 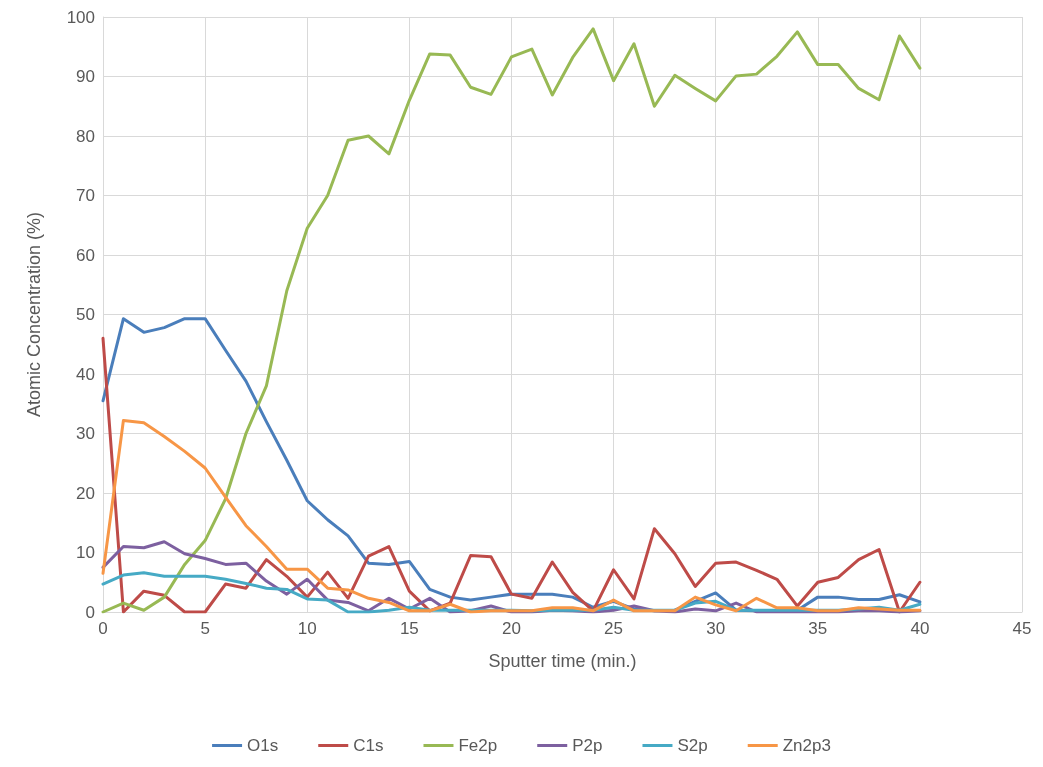 I want to click on x-tick-label: 40, so click(x=920, y=628).